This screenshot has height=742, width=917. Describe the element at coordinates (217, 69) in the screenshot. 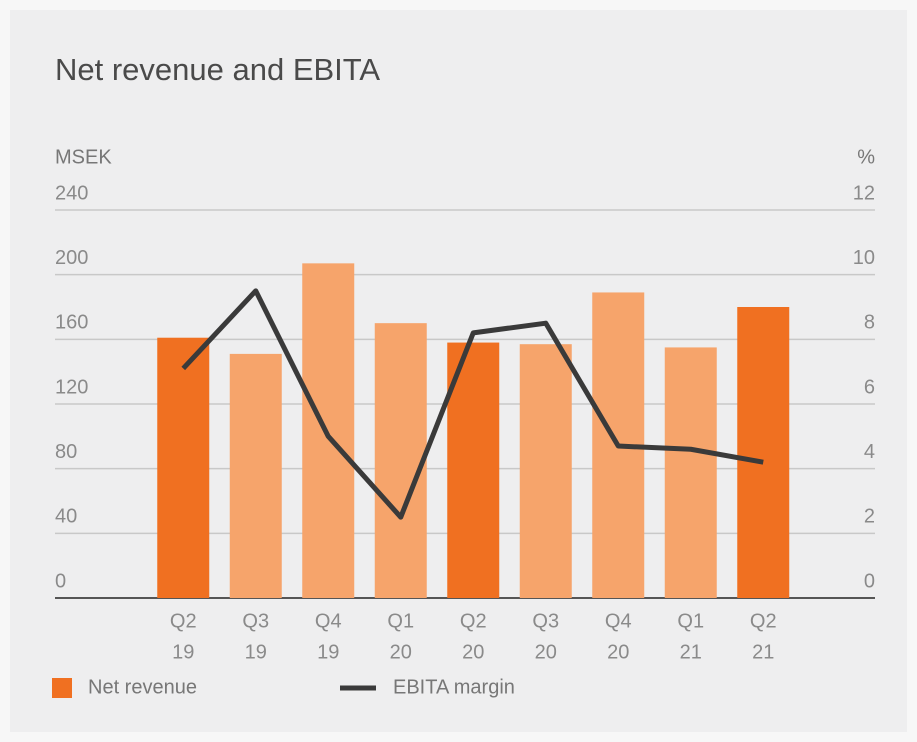

I see `chart-title: Net revenue and EBITA` at that location.